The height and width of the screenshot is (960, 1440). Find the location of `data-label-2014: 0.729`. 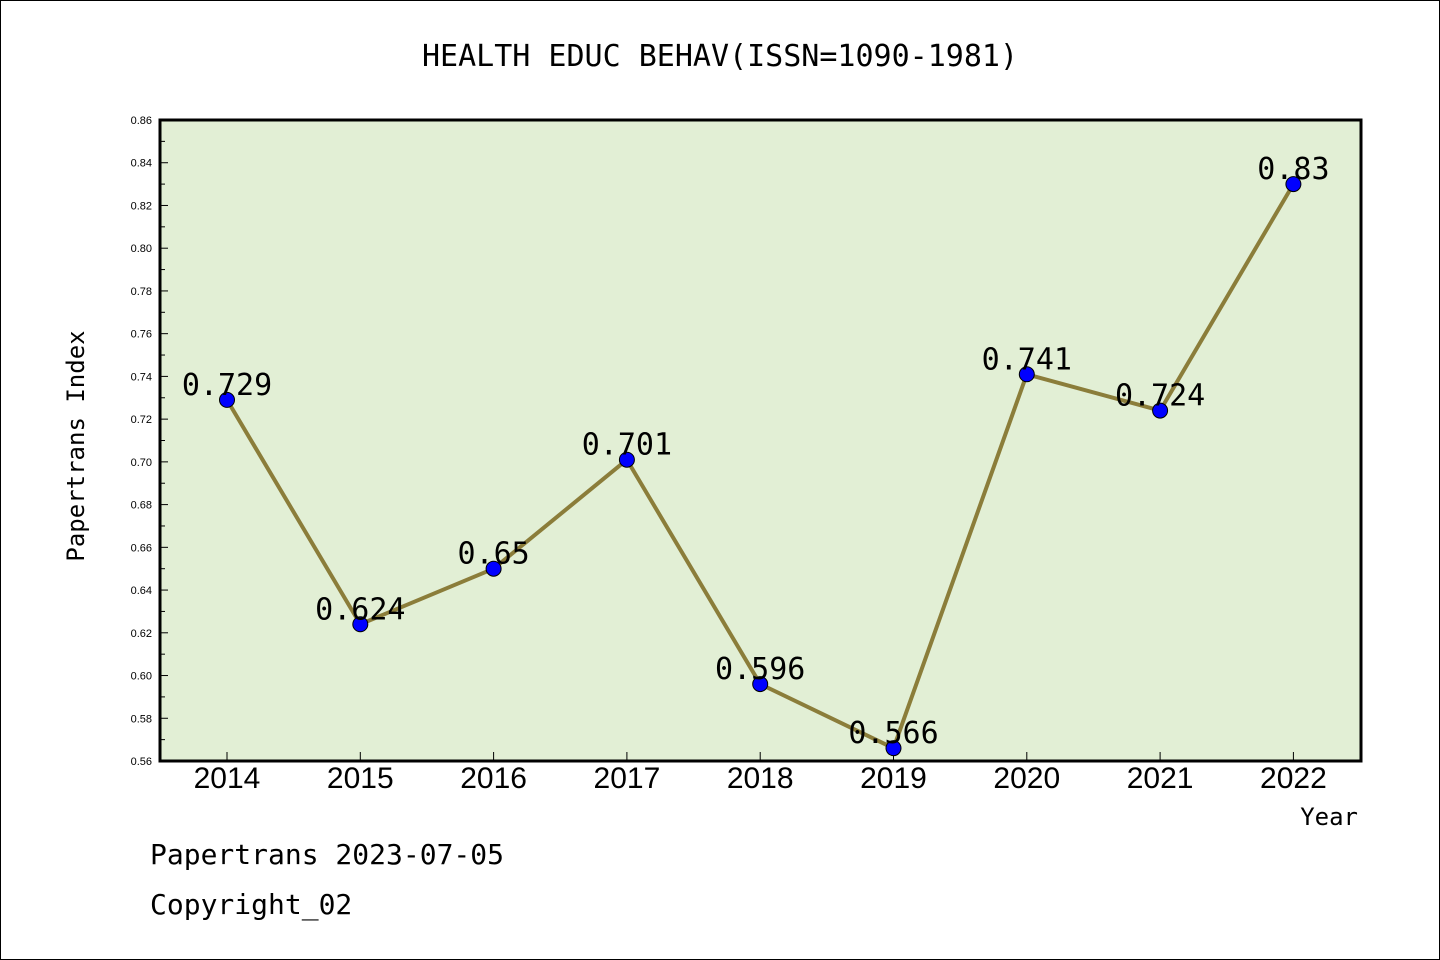

data-label-2014: 0.729 is located at coordinates (227, 385).